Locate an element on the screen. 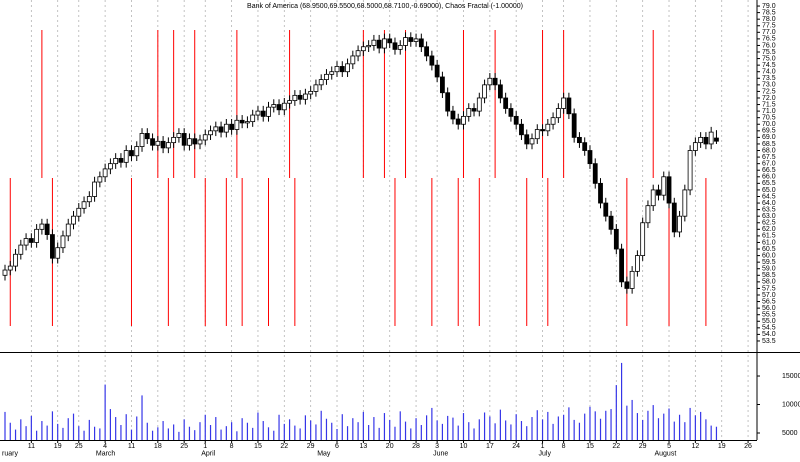  y-tick-label: 64.0 is located at coordinates (769, 203).